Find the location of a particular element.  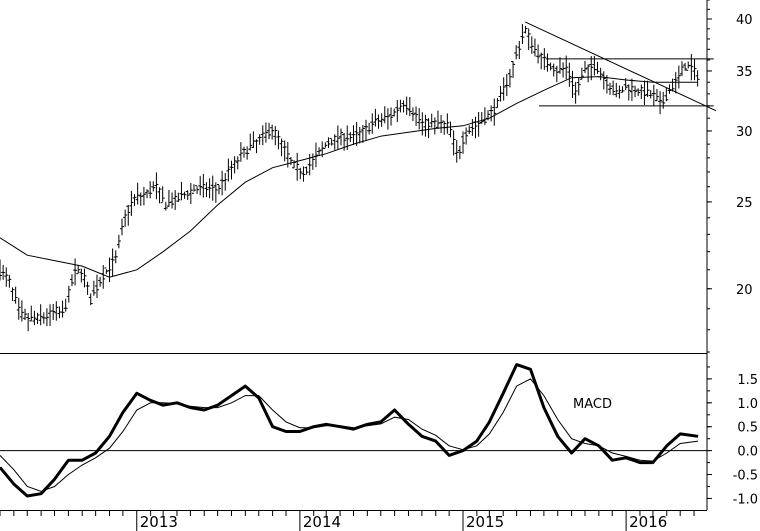

x-axis: 2013 2014 2015 2016 is located at coordinates (347, 520).